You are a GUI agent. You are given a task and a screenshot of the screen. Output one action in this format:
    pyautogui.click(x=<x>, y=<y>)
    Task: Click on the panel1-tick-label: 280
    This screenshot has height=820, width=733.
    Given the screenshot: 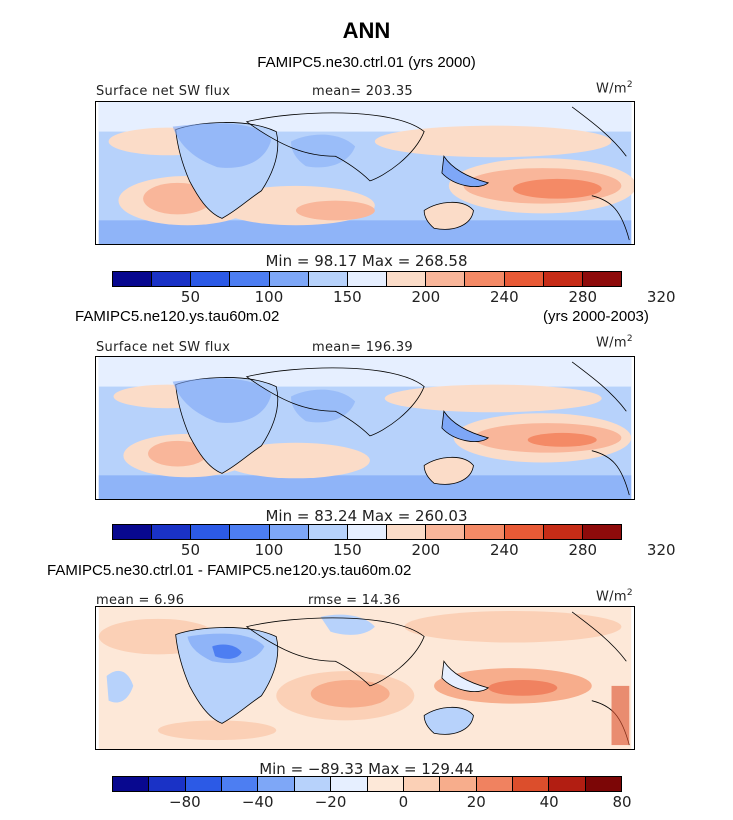 What is the action you would take?
    pyautogui.click(x=583, y=297)
    